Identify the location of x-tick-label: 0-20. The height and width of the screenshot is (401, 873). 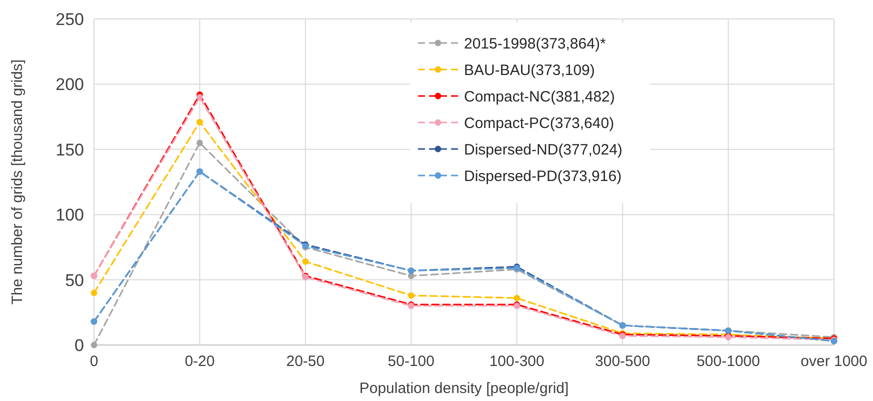
(199, 361).